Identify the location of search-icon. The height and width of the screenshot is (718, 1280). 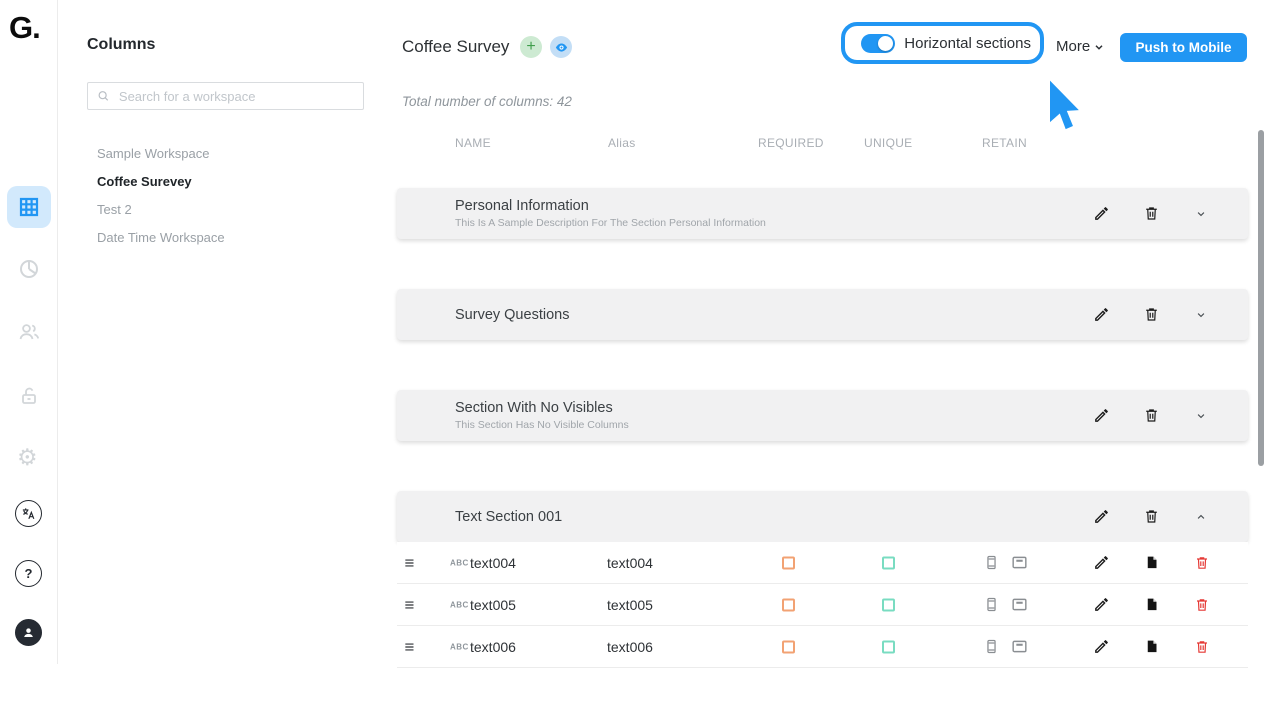
(103, 96).